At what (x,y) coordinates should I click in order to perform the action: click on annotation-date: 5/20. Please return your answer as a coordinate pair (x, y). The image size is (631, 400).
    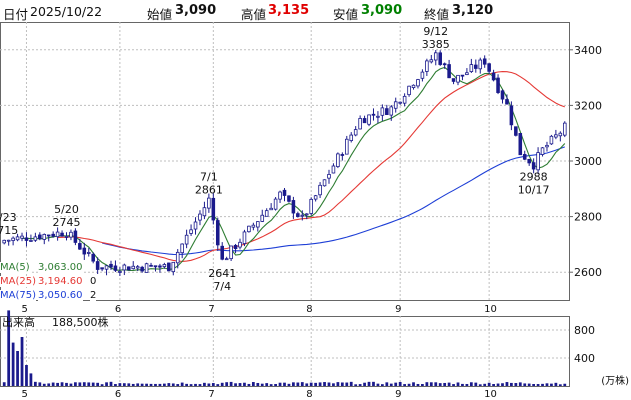
    Looking at the image, I should click on (66, 209).